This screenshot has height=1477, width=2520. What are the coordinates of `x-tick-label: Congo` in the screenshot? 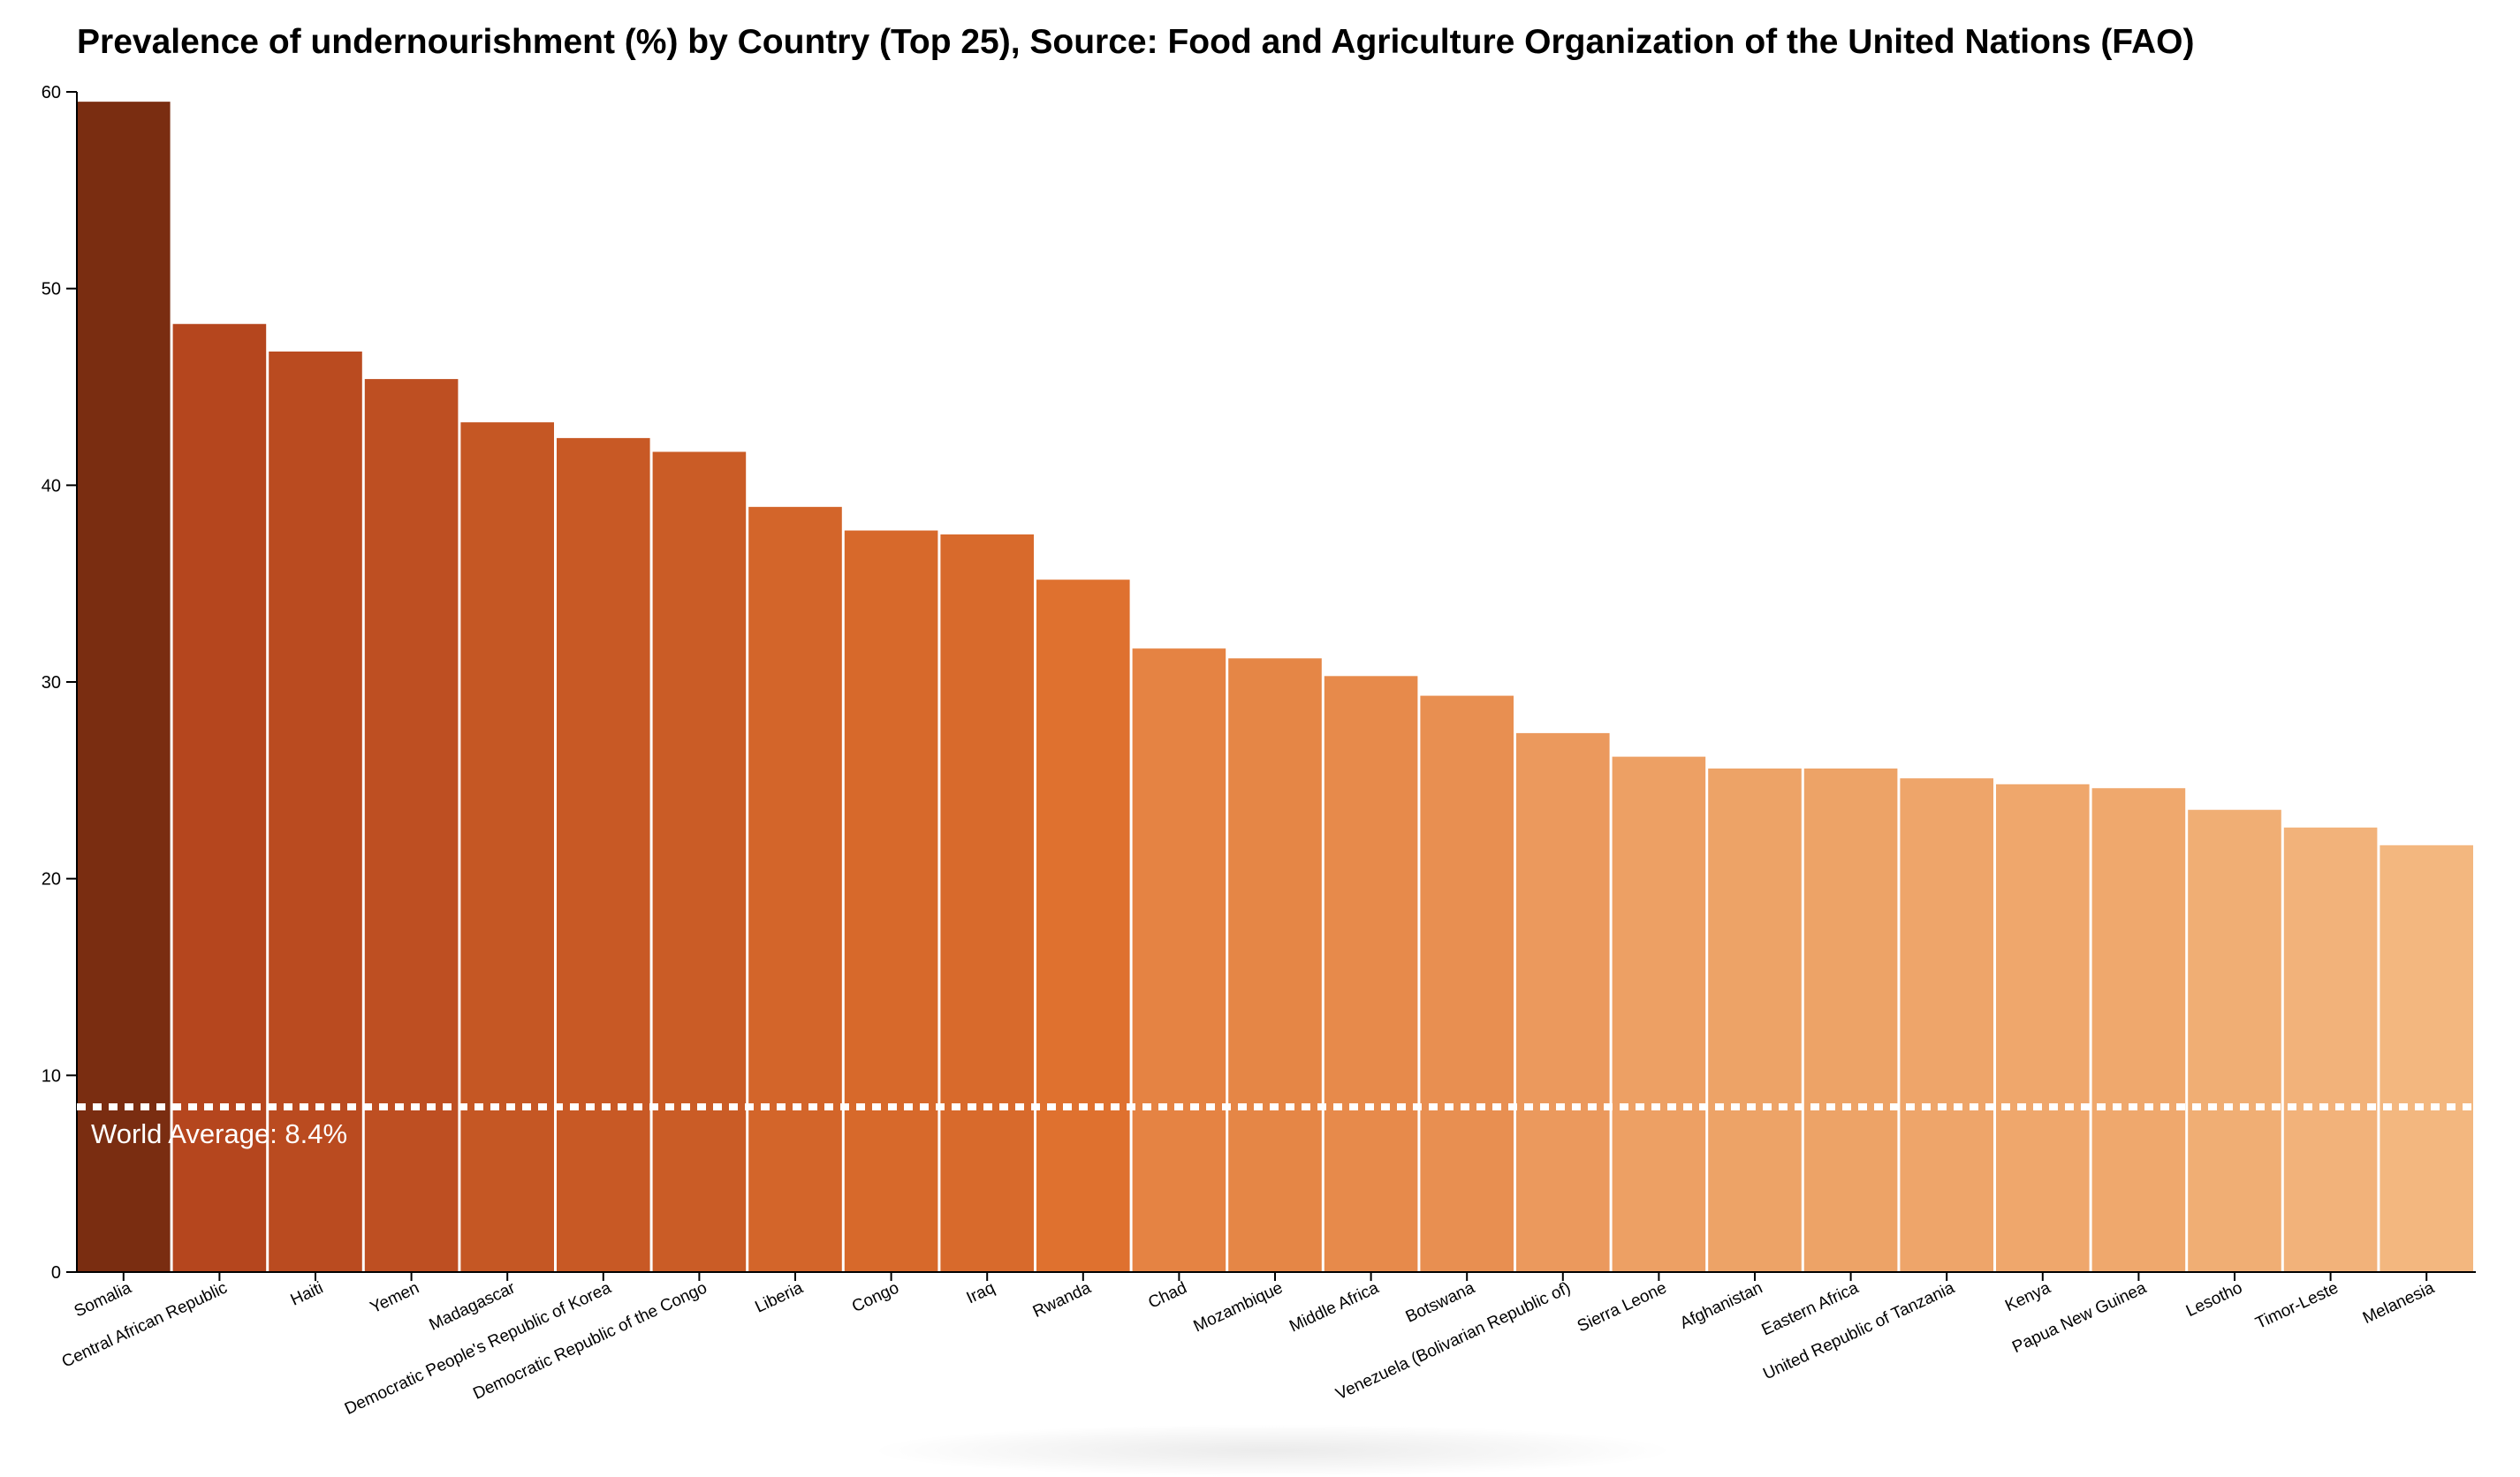 It's located at (875, 1297).